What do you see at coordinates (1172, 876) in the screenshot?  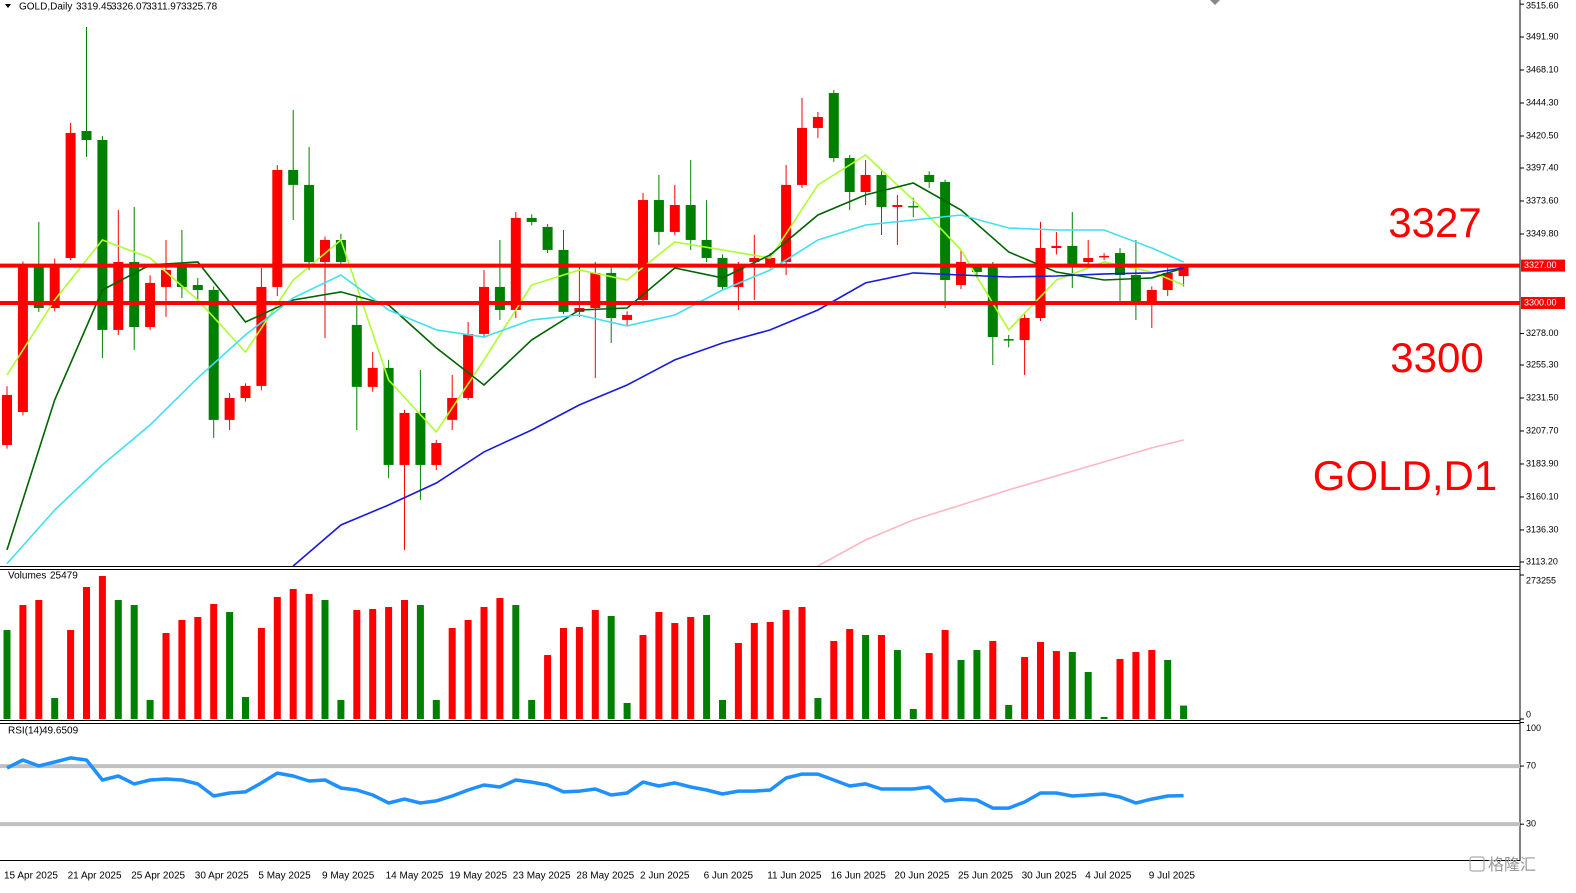 I see `x-tick-label: 9 Jul 2025` at bounding box center [1172, 876].